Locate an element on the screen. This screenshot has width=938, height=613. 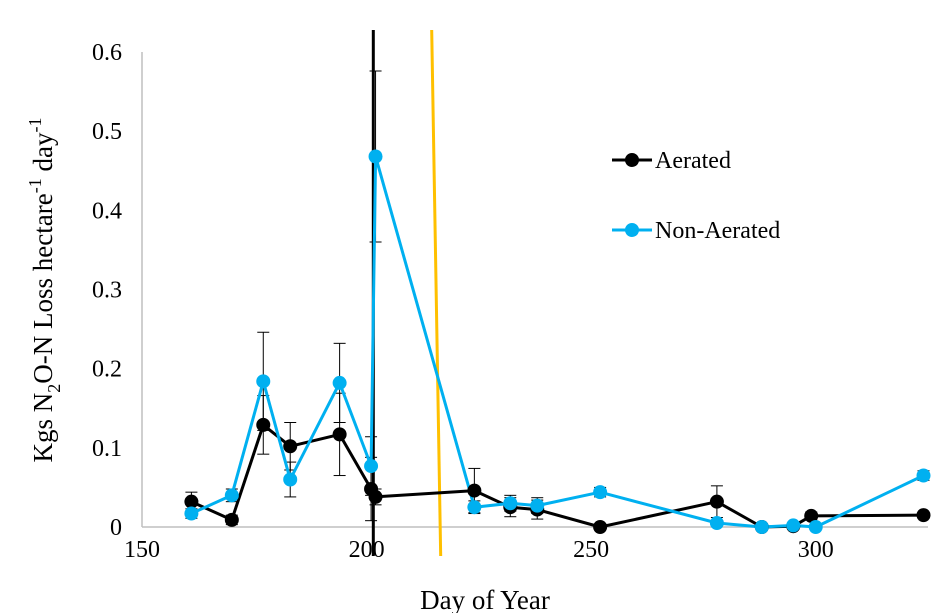
y-axis-title-part3: day is located at coordinates (43, 155).